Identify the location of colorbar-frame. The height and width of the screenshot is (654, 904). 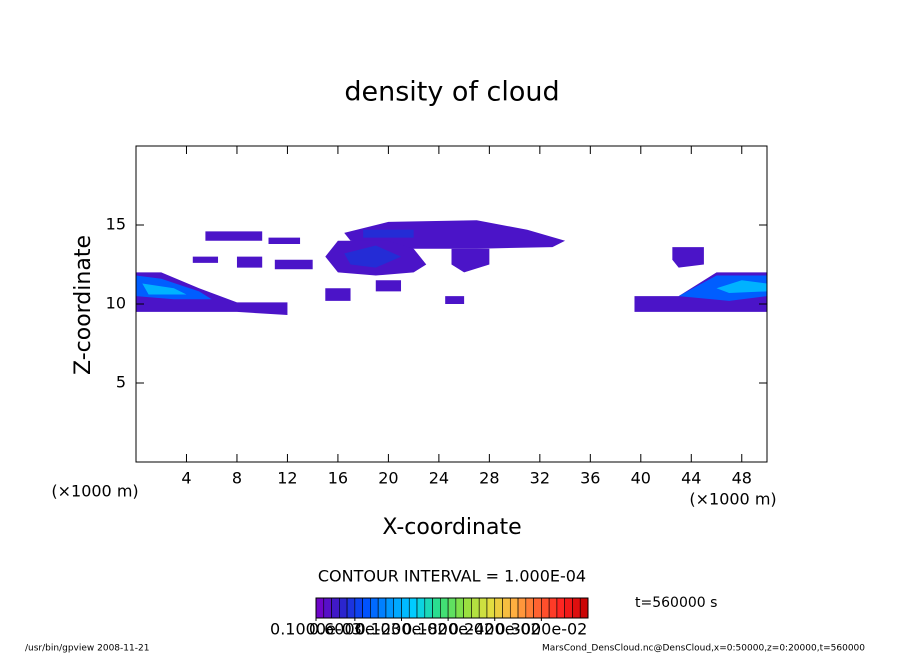
(452, 608).